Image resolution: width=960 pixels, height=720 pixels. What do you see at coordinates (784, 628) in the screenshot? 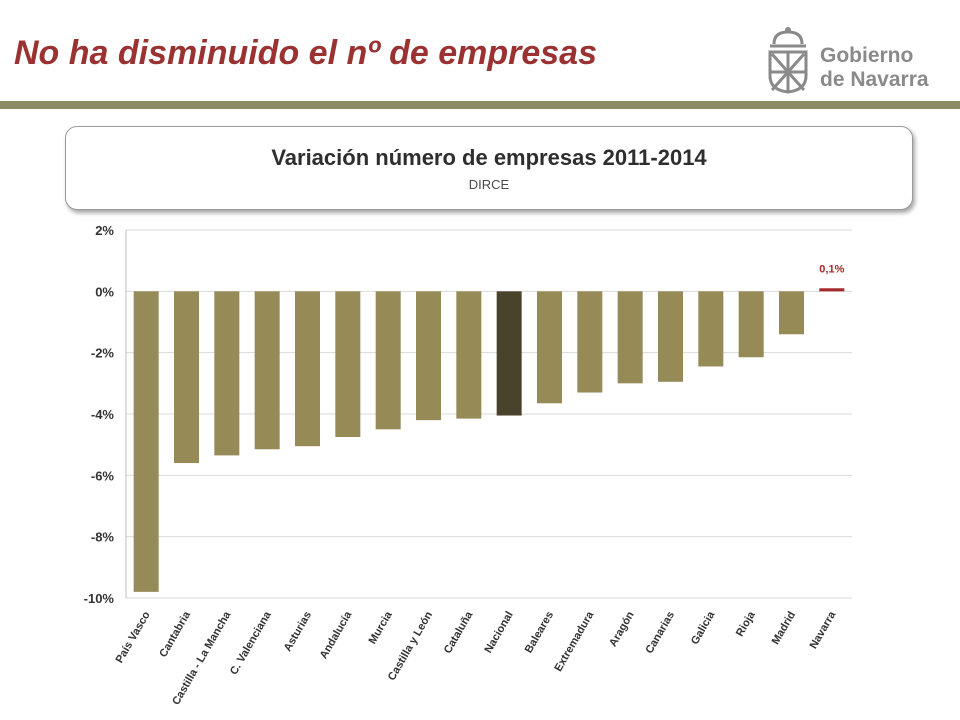
I see `x-tick-label: Madrid` at bounding box center [784, 628].